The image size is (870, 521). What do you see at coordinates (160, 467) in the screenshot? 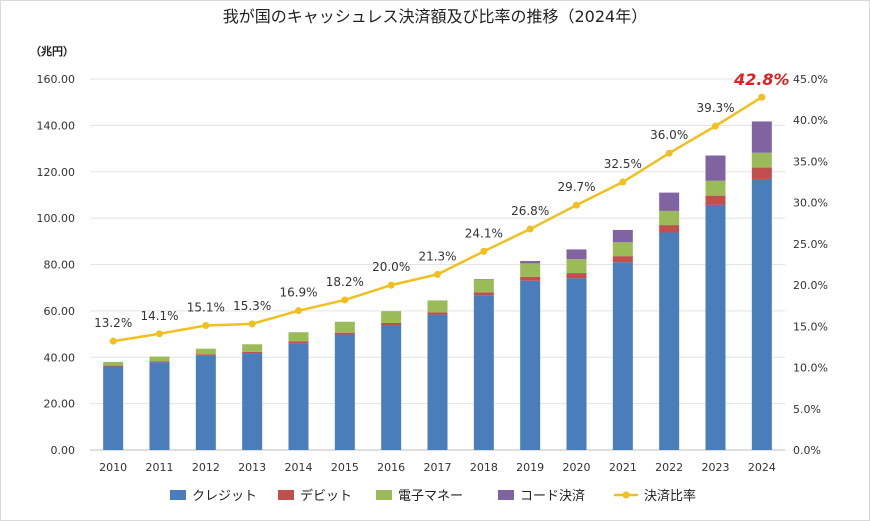
I see `x-tick-label: 2011` at bounding box center [160, 467].